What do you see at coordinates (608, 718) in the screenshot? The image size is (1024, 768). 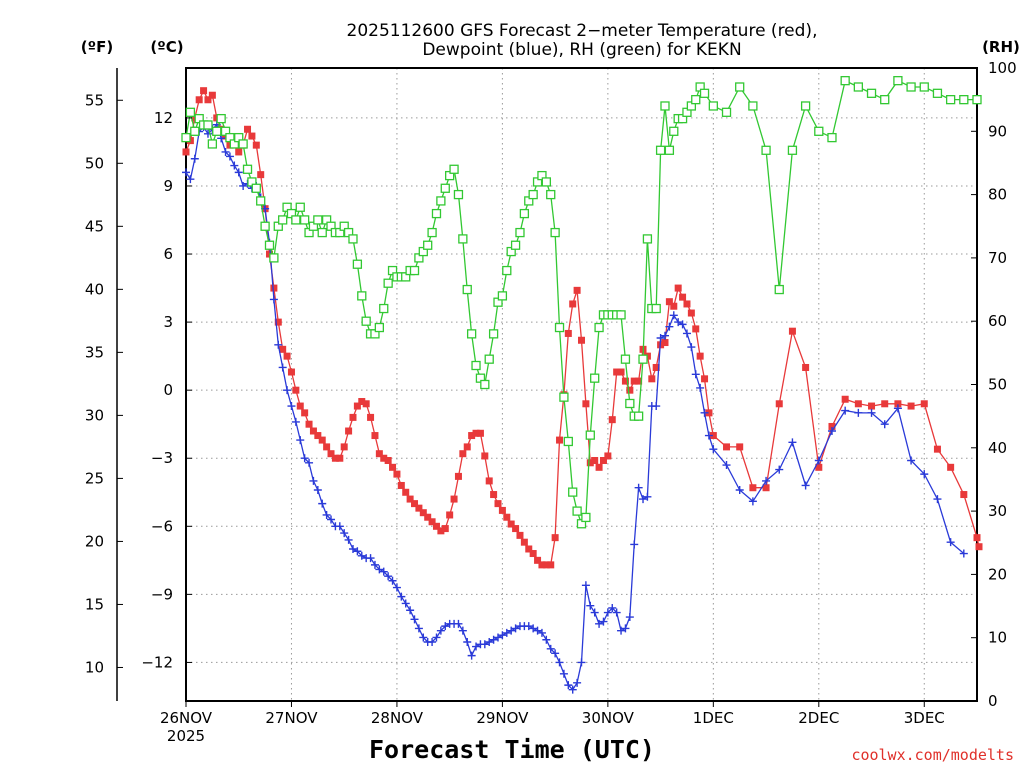 I see `x-tick-label: 30NOV` at bounding box center [608, 718].